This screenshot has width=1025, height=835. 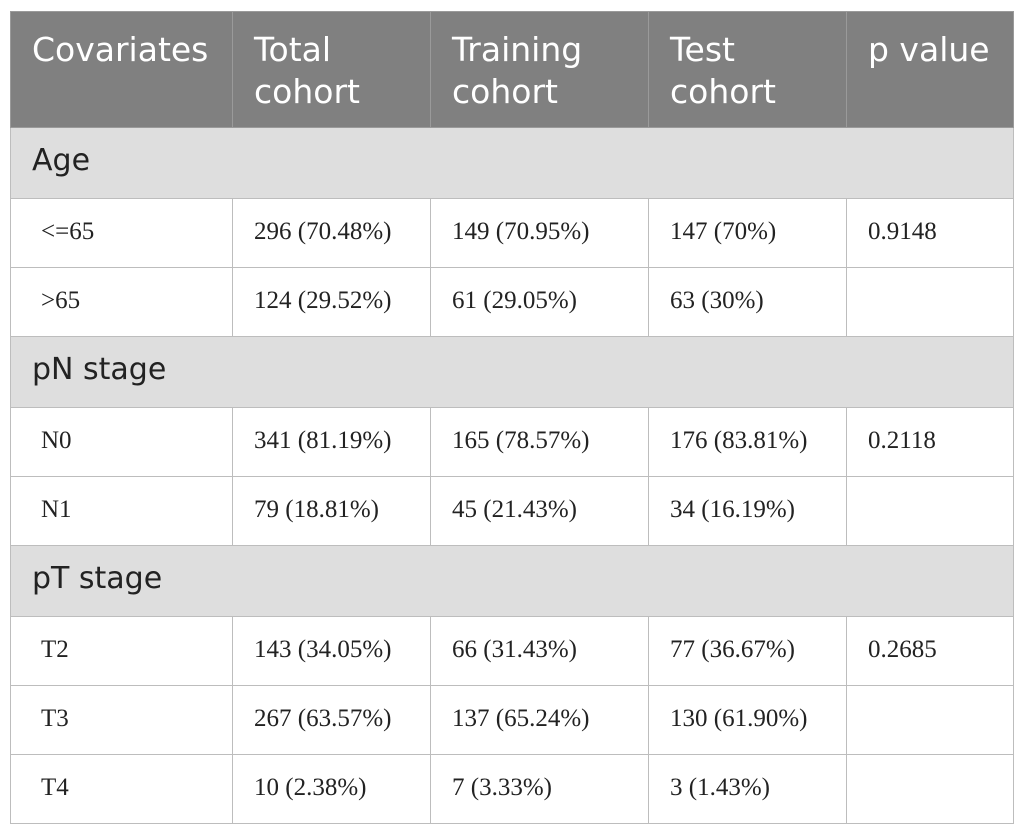 What do you see at coordinates (121, 720) in the screenshot?
I see `covariate-cell: T3` at bounding box center [121, 720].